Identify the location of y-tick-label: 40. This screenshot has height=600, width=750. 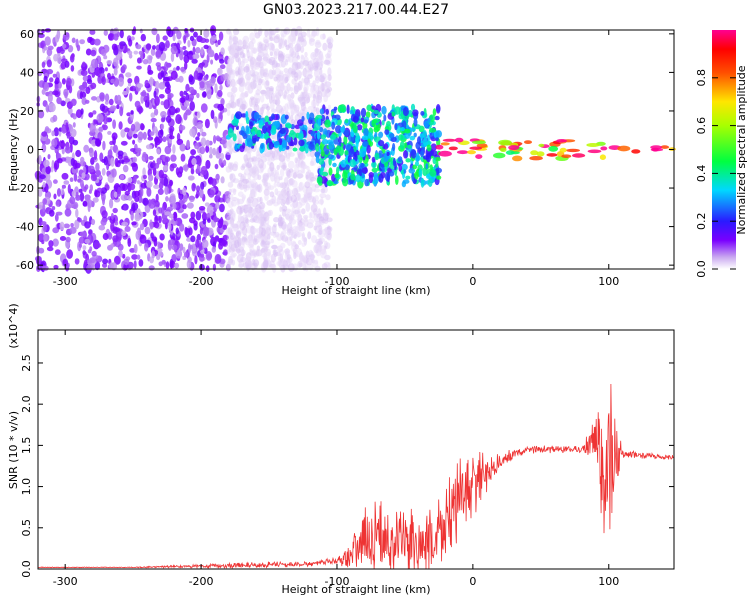
(27, 72).